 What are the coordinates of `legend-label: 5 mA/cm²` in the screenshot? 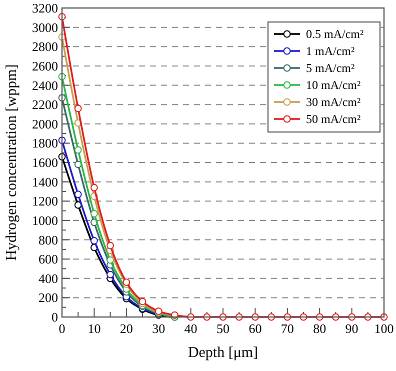 It's located at (330, 68).